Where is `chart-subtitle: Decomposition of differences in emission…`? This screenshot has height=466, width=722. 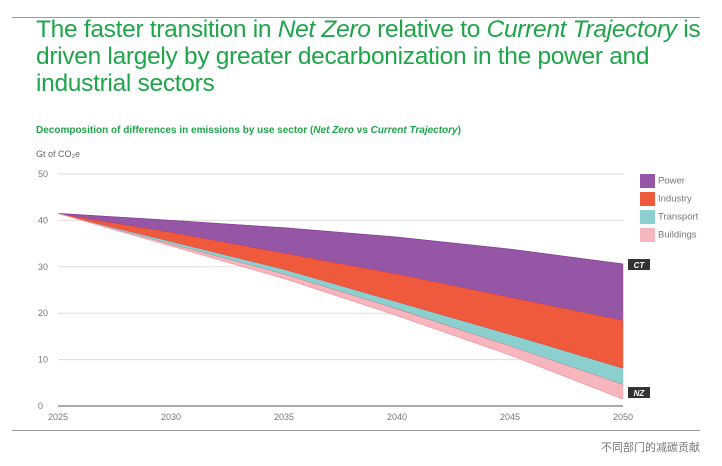 chart-subtitle: Decomposition of differences in emission… is located at coordinates (248, 130).